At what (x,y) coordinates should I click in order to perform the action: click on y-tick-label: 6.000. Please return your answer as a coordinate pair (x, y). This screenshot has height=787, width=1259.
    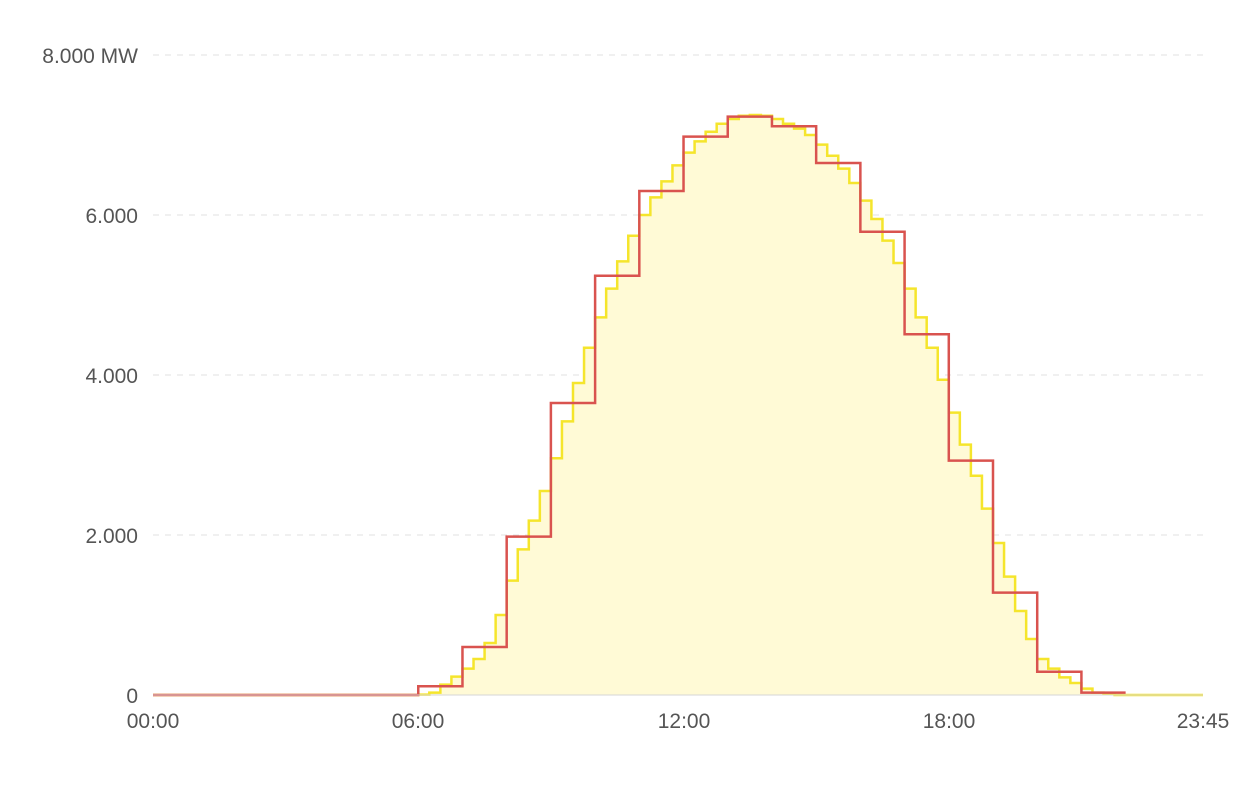
    Looking at the image, I should click on (111, 216).